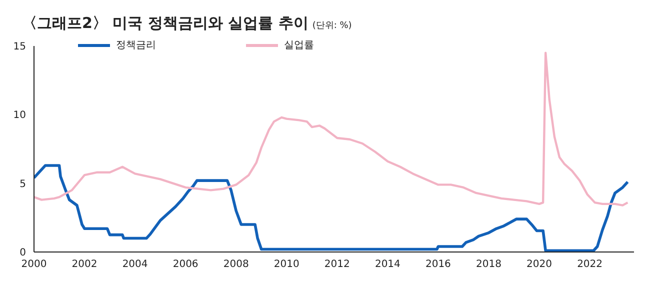  I want to click on y-tick-label: 0, so click(23, 253).